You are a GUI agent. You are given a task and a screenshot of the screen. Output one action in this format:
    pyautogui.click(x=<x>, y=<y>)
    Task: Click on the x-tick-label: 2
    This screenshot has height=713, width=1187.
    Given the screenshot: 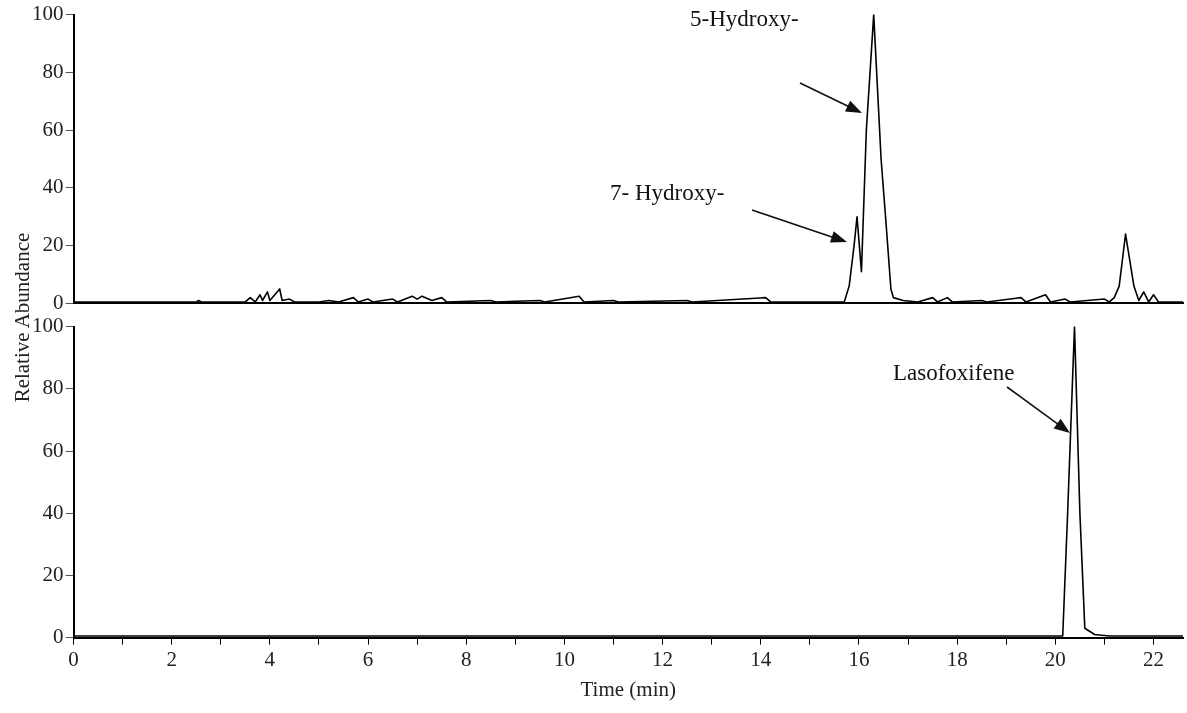 What is the action you would take?
    pyautogui.click(x=171, y=658)
    